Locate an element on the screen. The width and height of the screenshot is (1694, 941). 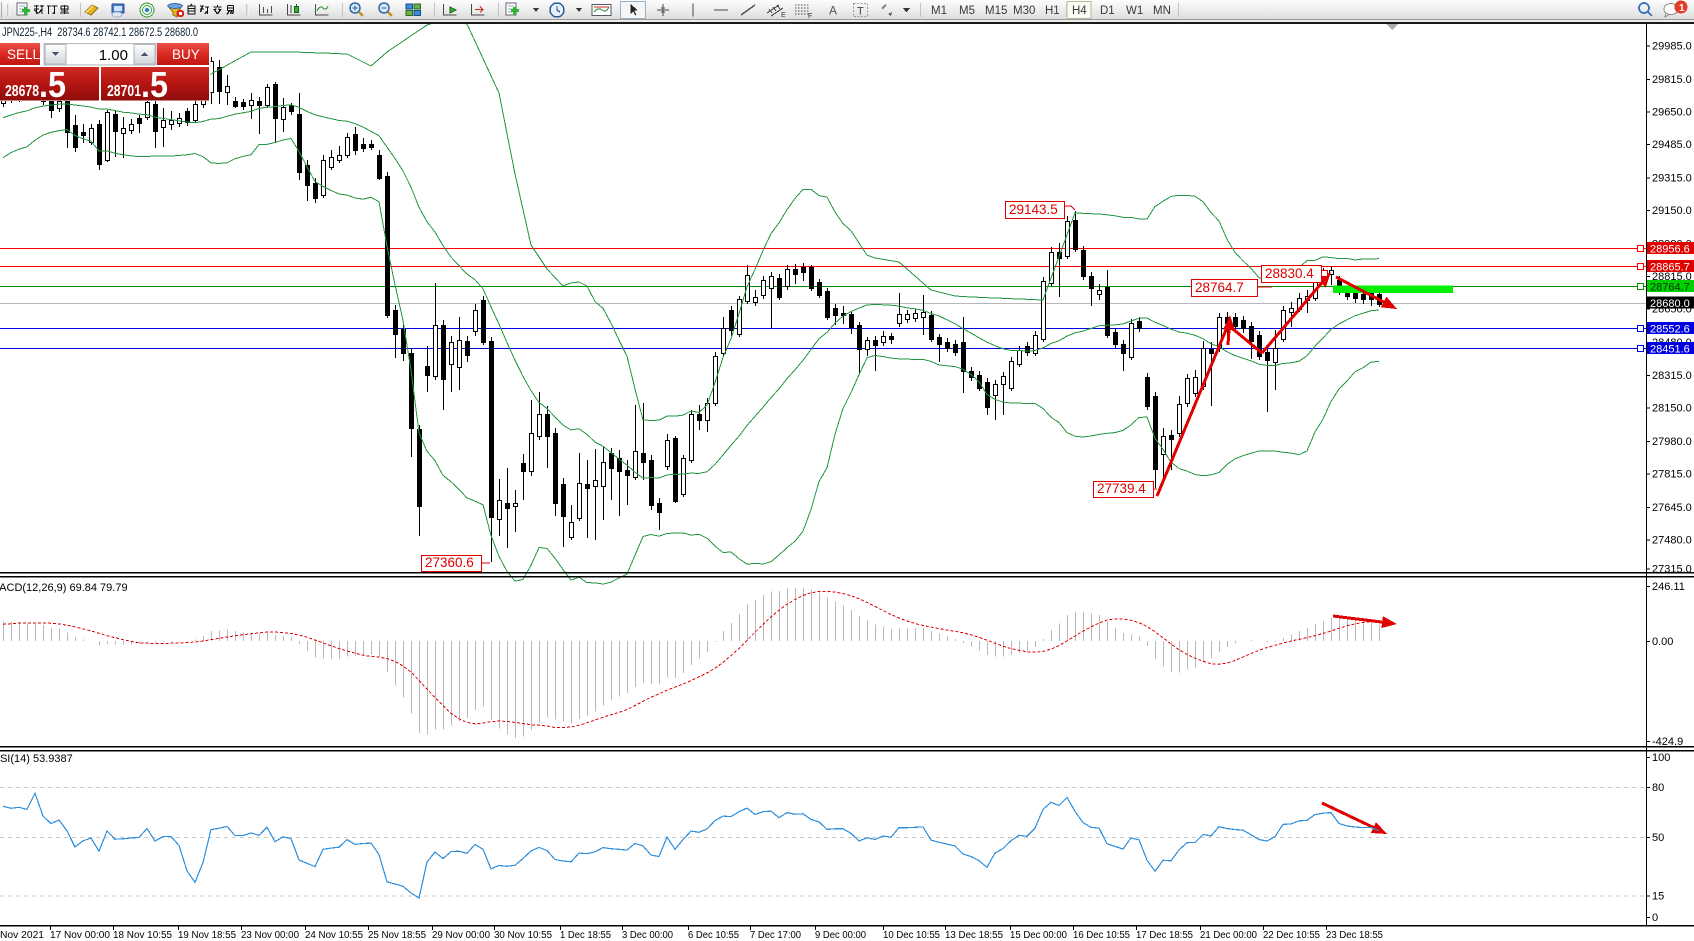
svg-text: 27315.0 is located at coordinates (1672, 570).